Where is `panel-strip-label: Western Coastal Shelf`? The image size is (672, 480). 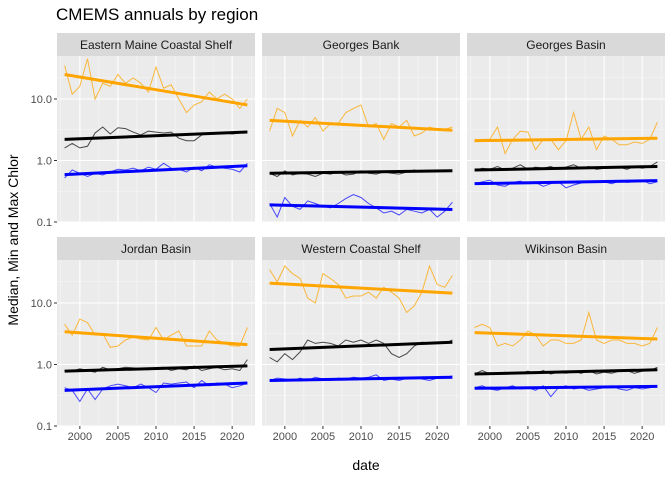
panel-strip-label: Western Coastal Shelf is located at coordinates (361, 249).